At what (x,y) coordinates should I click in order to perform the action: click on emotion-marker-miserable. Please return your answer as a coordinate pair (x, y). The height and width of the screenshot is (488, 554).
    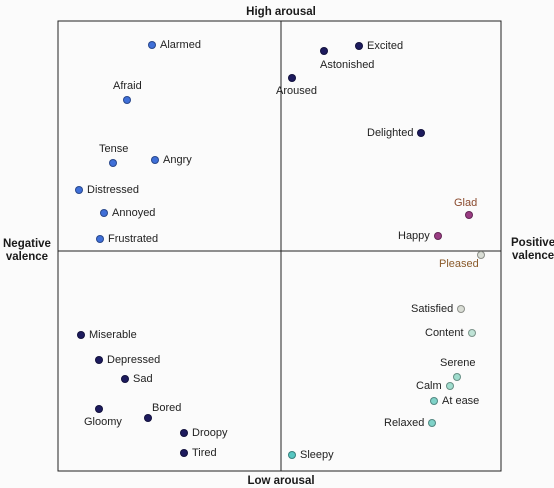
    Looking at the image, I should click on (81, 335).